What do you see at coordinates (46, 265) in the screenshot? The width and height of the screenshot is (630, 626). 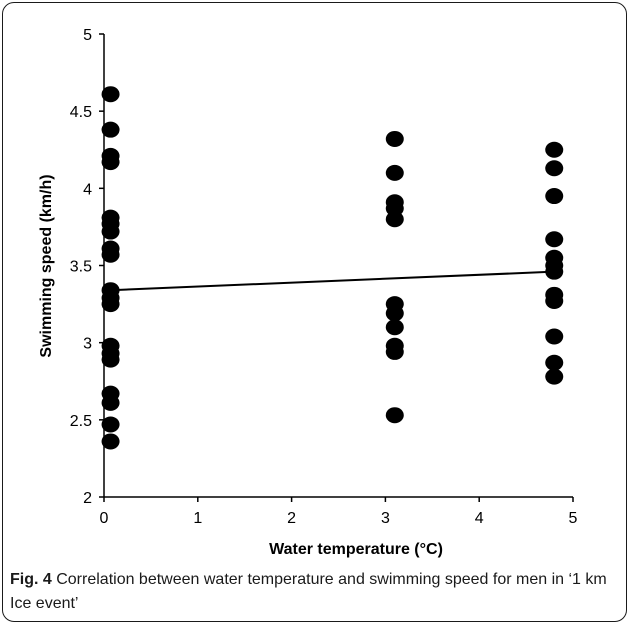 I see `y-axis-label: Swimming speed (km/h)` at bounding box center [46, 265].